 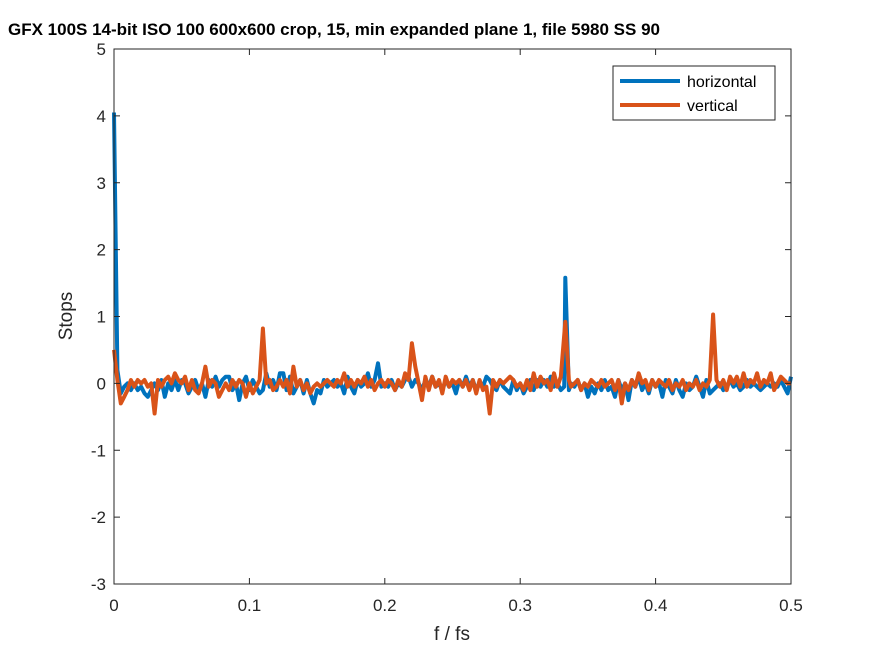 I want to click on y-tick-label: 4, so click(x=101, y=116).